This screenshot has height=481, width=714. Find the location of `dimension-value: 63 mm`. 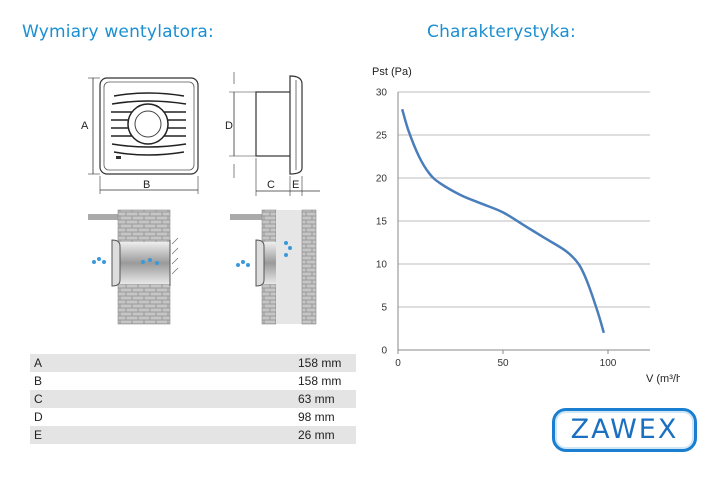

dimension-value: 63 mm is located at coordinates (325, 399).